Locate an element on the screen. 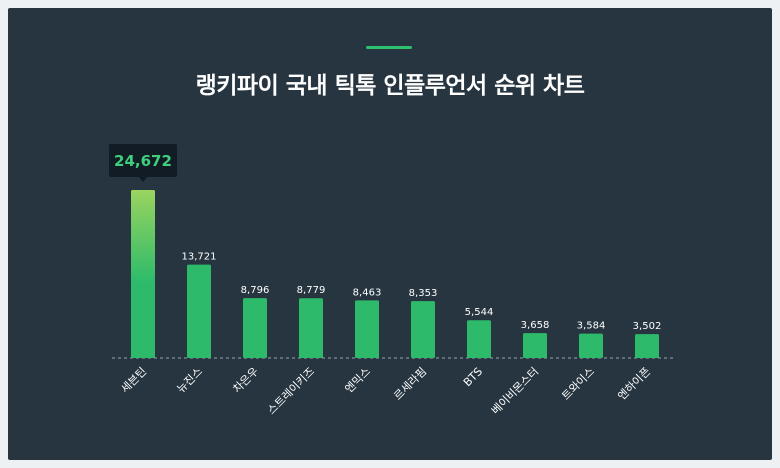  bar-르세라핌 is located at coordinates (423, 329).